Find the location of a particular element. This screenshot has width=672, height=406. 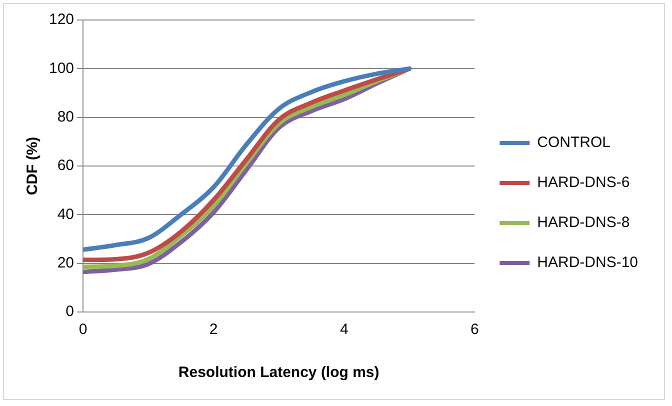

legend-label: HARD-DNS-6 is located at coordinates (583, 183).